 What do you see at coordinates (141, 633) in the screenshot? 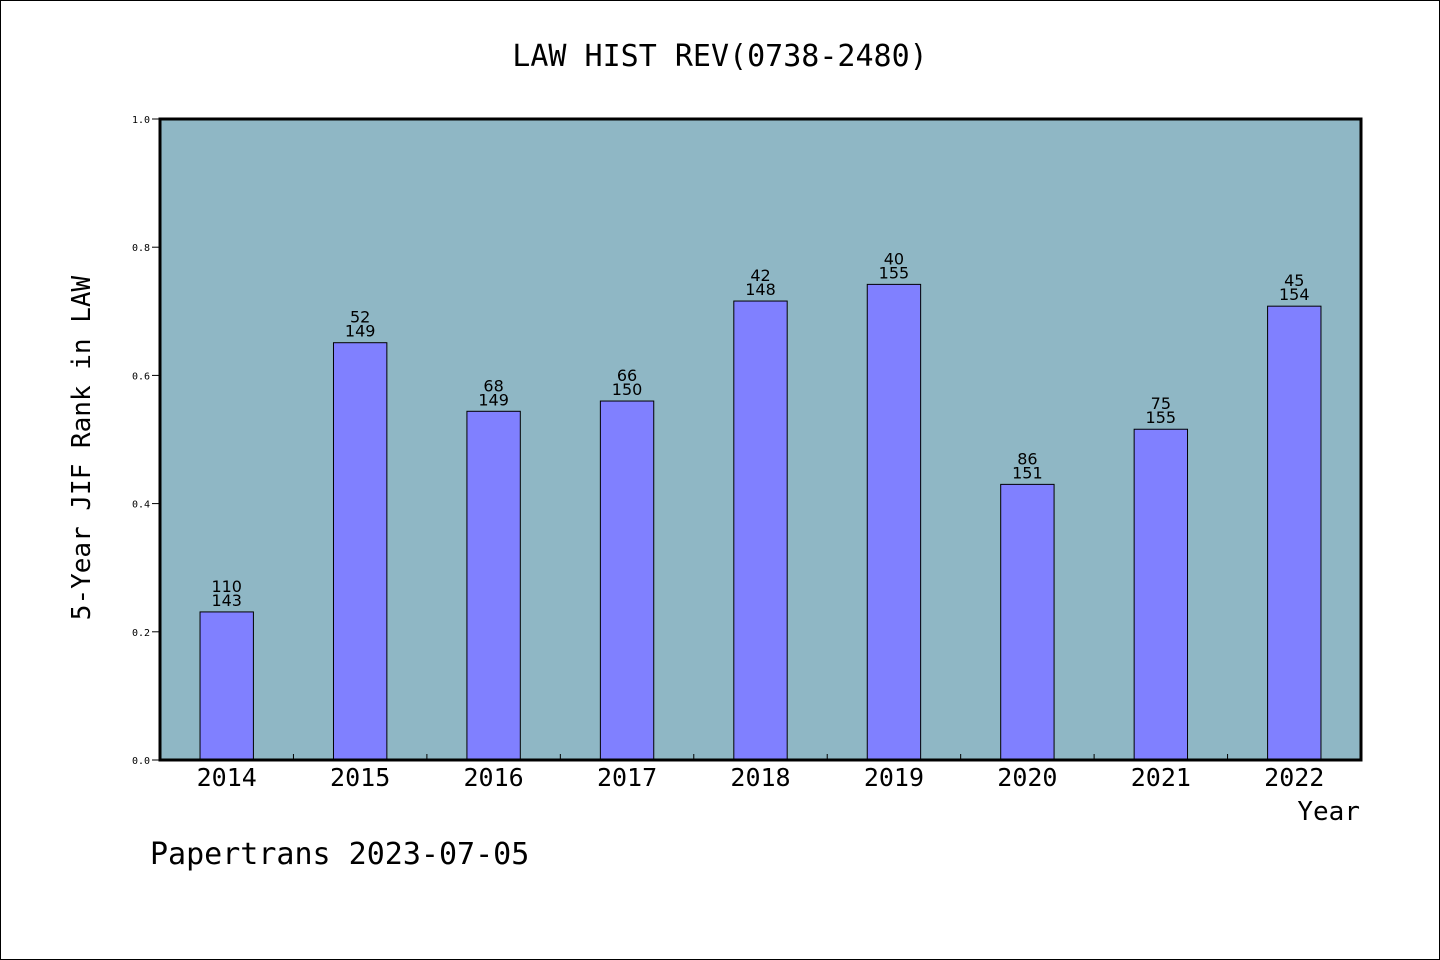
I see `y-tick-label: 0.2` at bounding box center [141, 633].